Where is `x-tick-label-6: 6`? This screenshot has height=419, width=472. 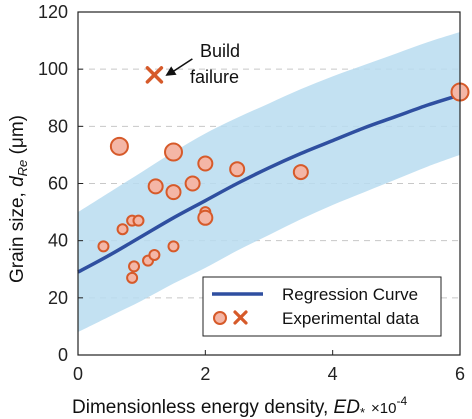 x-tick-label-6: 6 is located at coordinates (460, 374).